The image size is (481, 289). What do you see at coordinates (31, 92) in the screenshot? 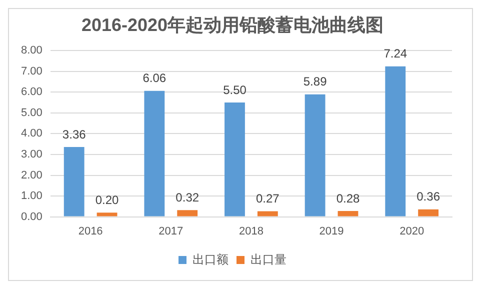
I see `y-tick-label: 6.00` at bounding box center [31, 92].